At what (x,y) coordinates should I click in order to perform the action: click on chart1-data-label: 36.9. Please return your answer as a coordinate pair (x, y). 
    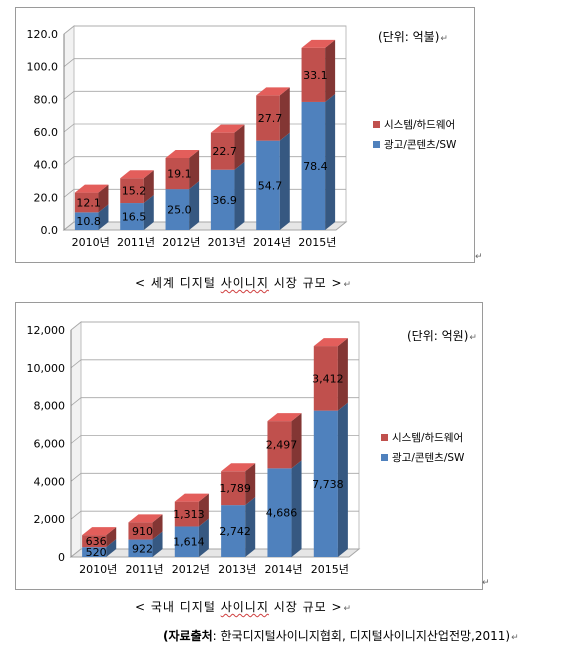
    Looking at the image, I should click on (224, 200).